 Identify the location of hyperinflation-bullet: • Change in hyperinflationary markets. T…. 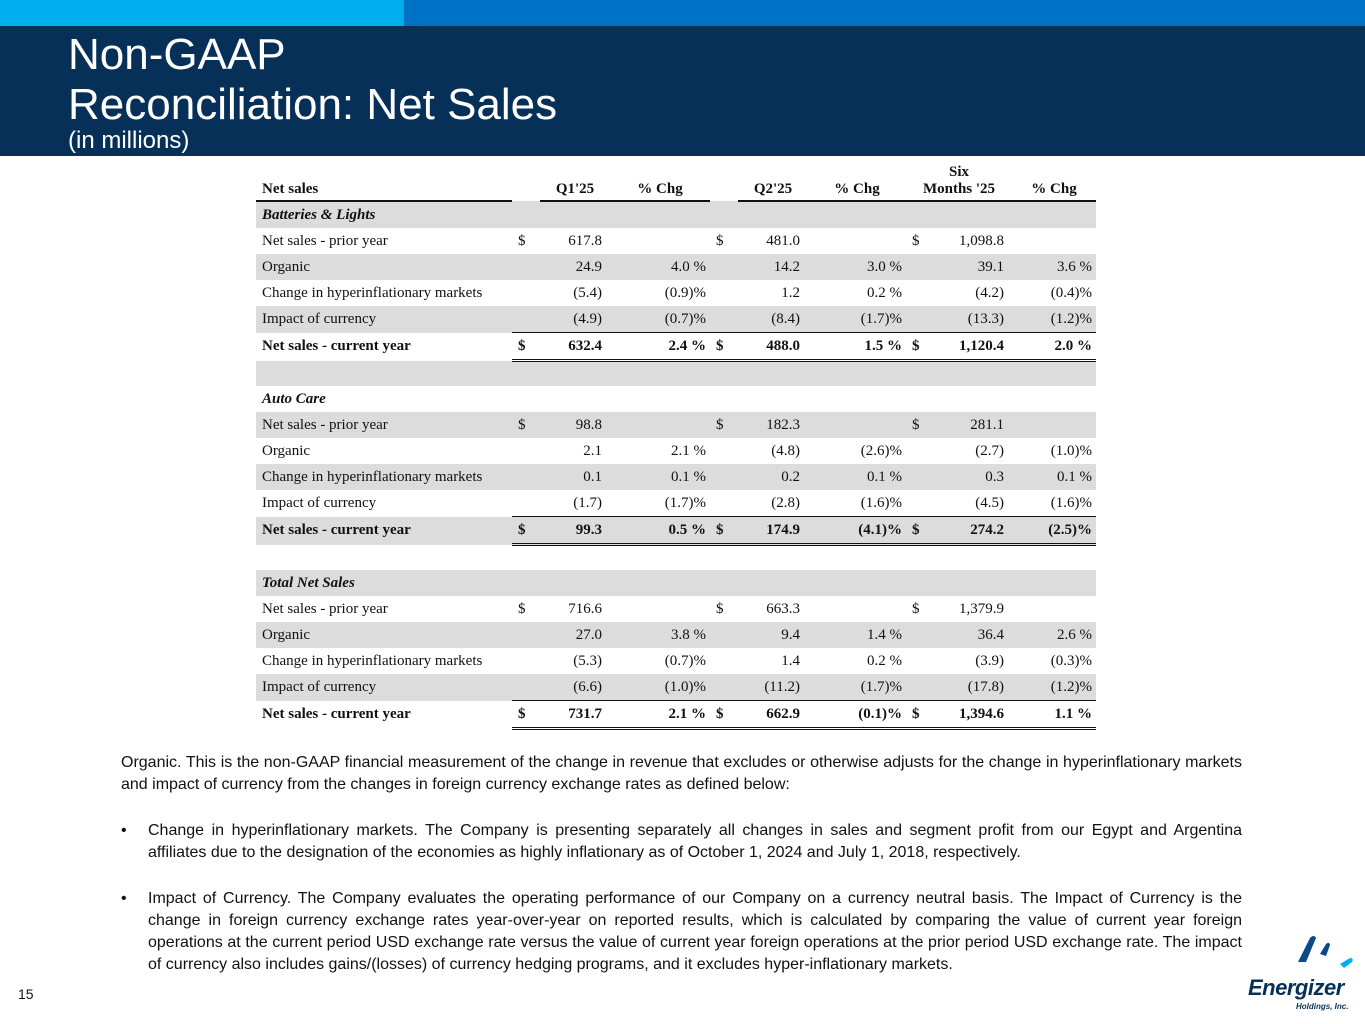
(681, 842).